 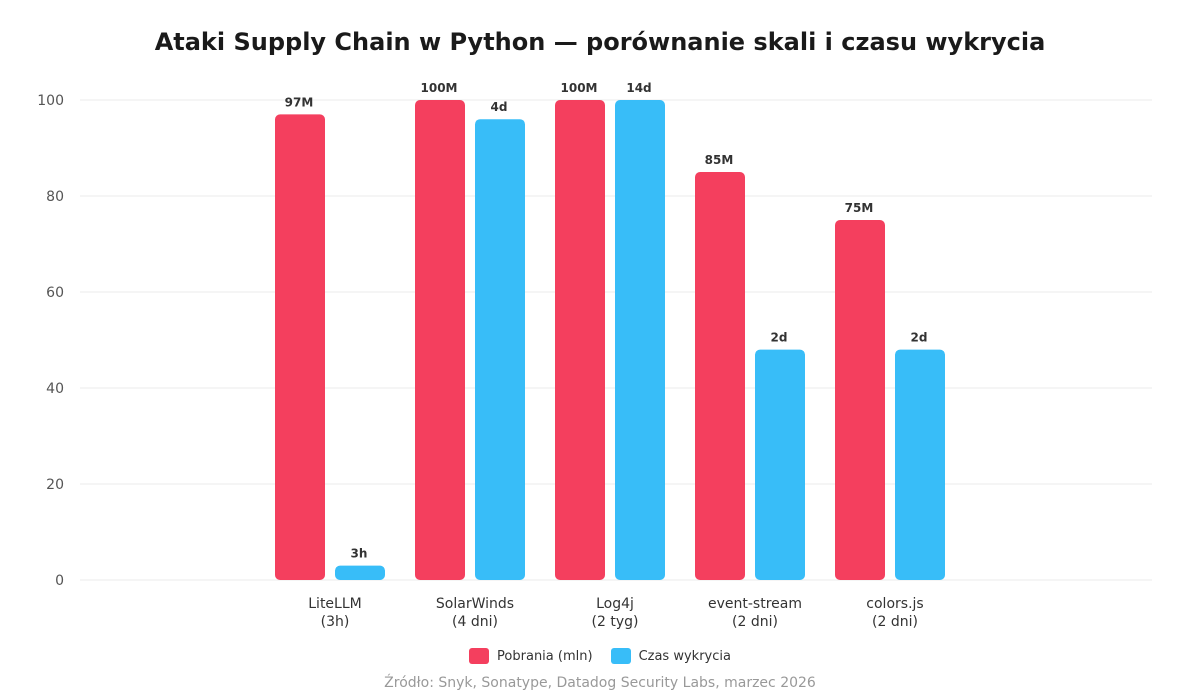 What do you see at coordinates (684, 656) in the screenshot?
I see `legend-label-detection-time: Czas wykrycia` at bounding box center [684, 656].